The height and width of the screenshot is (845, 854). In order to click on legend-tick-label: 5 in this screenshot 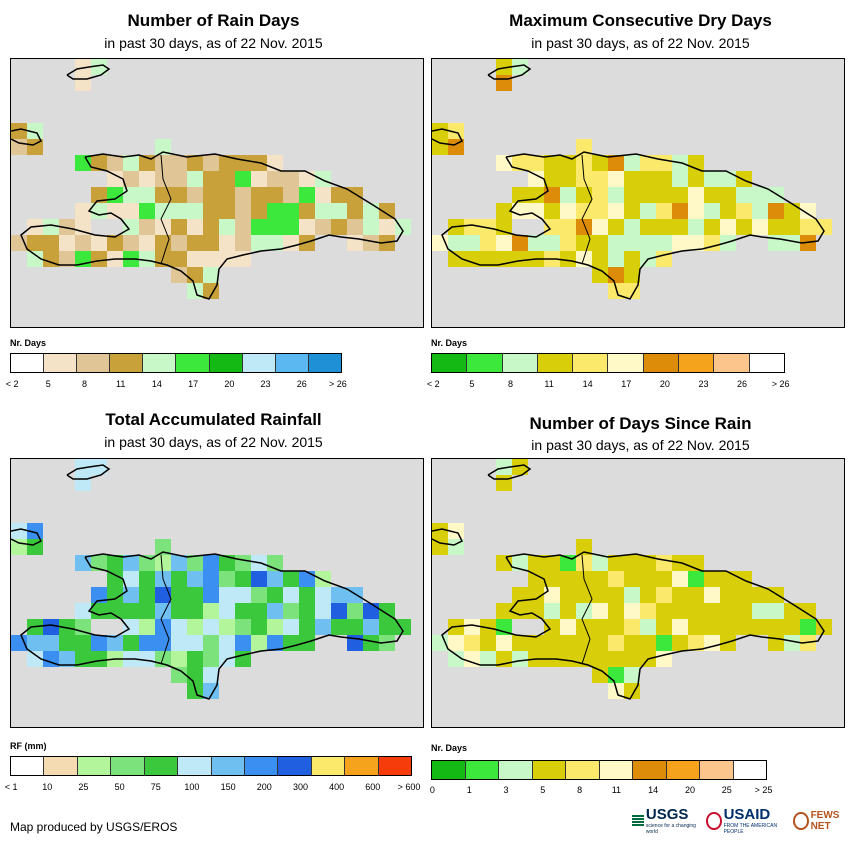, I will do `click(48, 384)`.